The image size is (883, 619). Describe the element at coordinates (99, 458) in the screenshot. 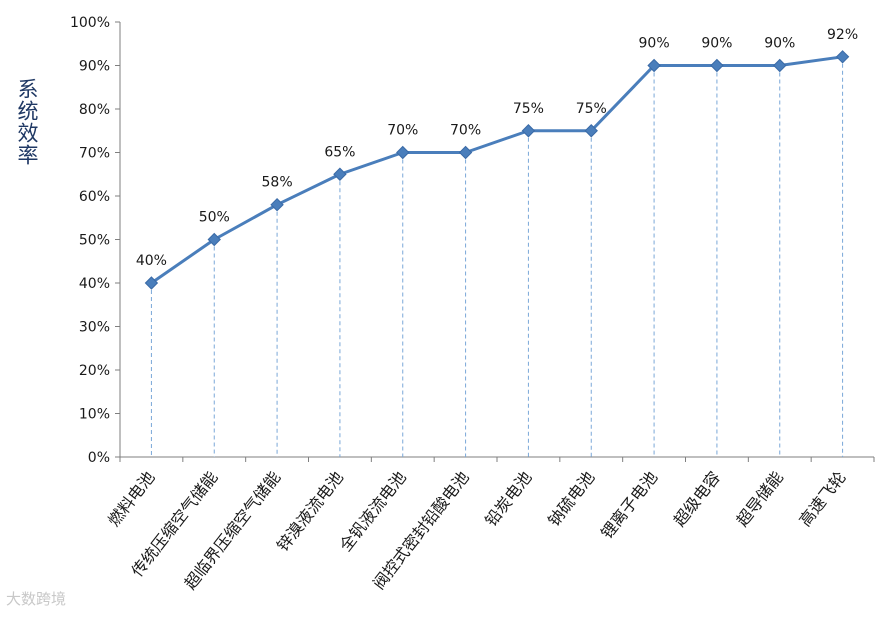

I see `y-tick-label: 0%` at that location.